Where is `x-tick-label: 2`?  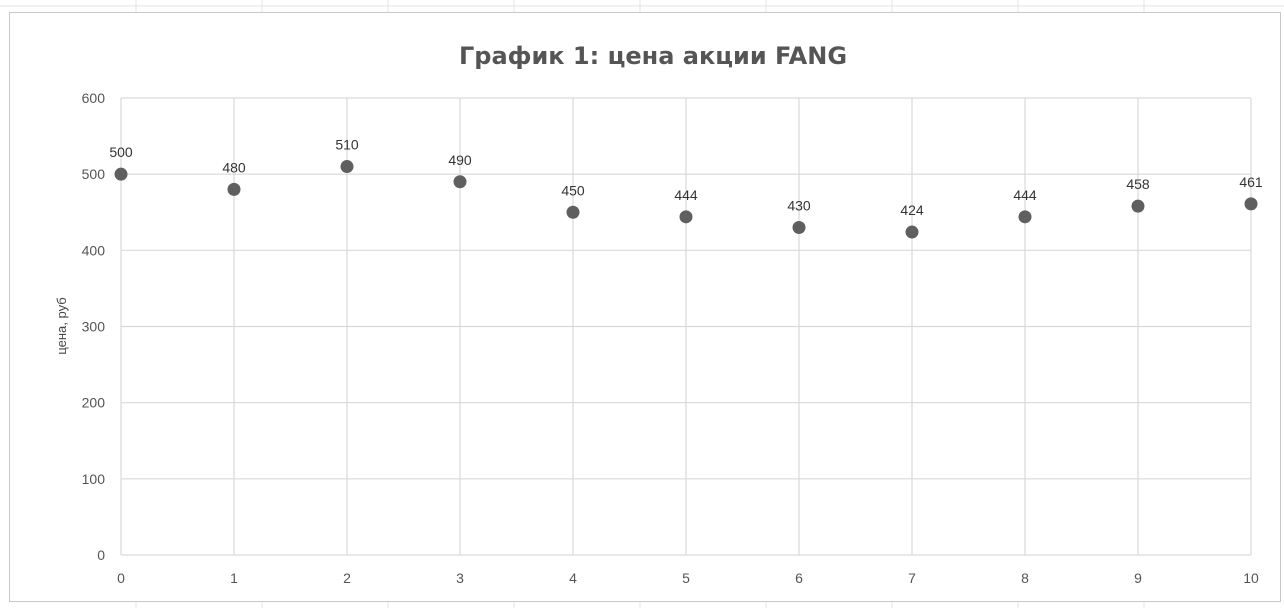
x-tick-label: 2 is located at coordinates (347, 578).